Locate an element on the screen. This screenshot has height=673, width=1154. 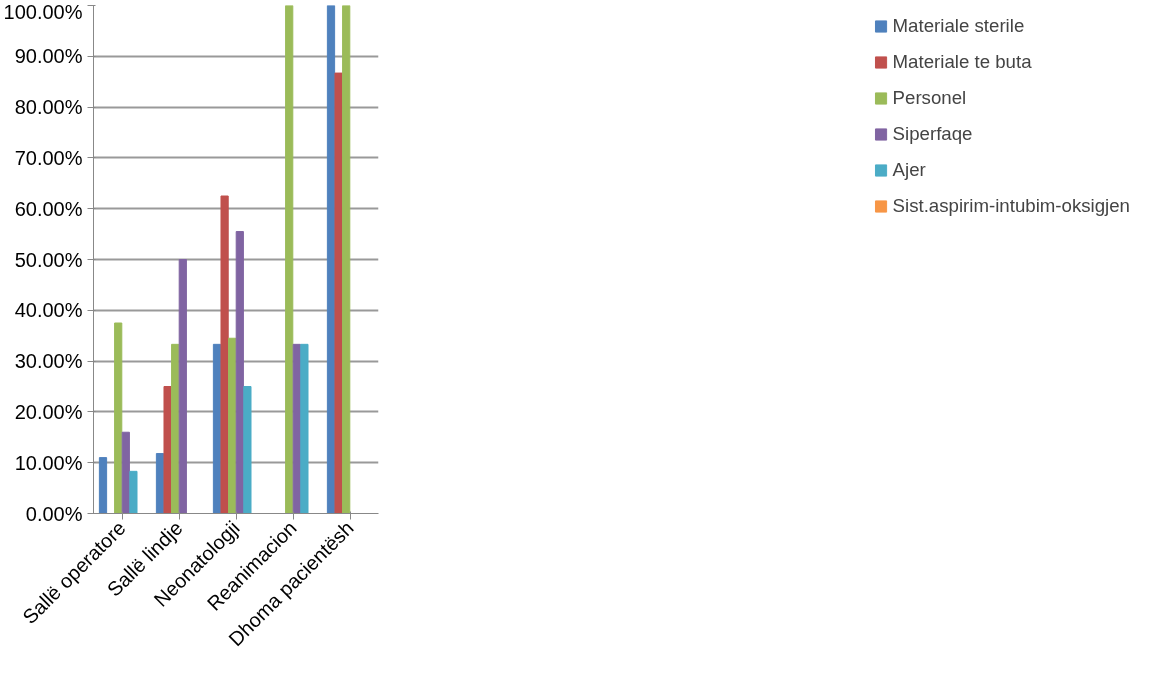
legend-label: Materiale sterile is located at coordinates (958, 26).